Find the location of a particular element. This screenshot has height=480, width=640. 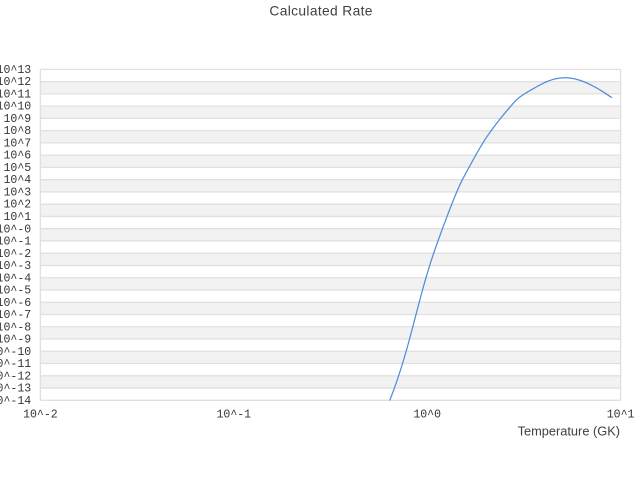

svg-text: 10^-4 is located at coordinates (15, 278).